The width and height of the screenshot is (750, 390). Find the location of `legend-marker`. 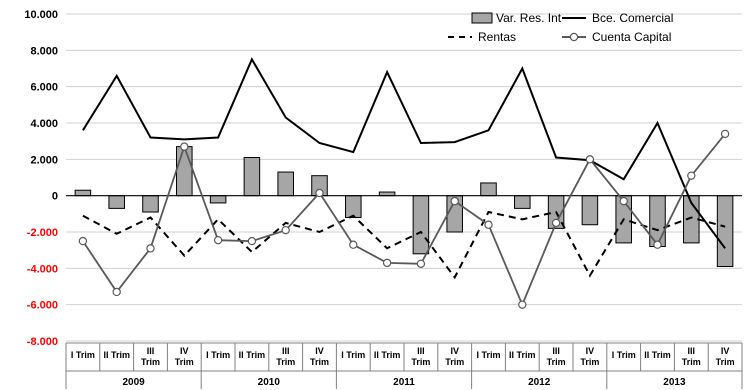

legend-marker is located at coordinates (574, 37).